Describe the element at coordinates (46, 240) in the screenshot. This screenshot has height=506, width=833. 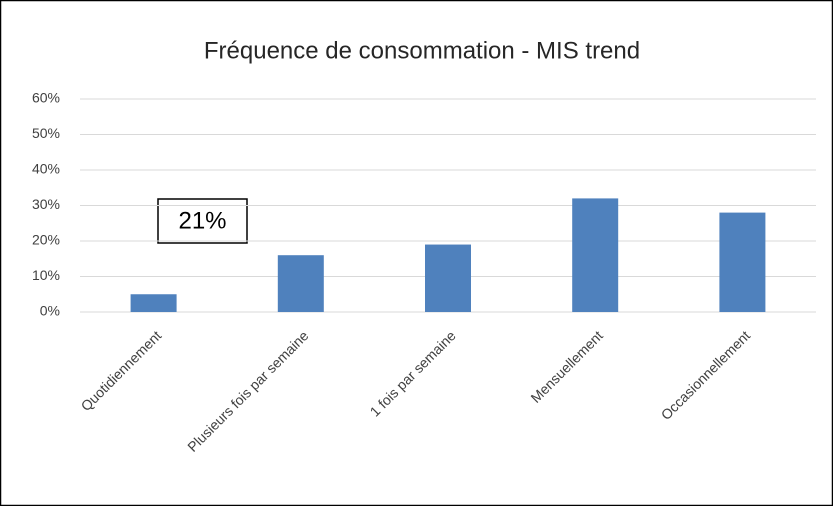
I see `y-tick-label: 20%` at that location.